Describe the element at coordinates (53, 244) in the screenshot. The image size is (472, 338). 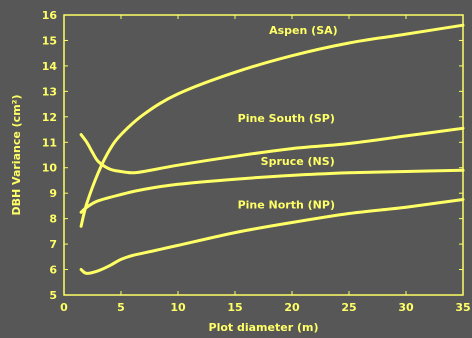
I see `y-tick-label: 7` at that location.